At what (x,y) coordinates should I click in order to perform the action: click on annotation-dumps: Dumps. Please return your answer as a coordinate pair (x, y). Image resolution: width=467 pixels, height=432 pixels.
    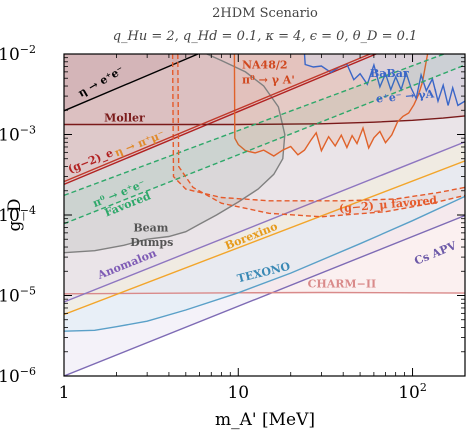
    Looking at the image, I should click on (151, 242).